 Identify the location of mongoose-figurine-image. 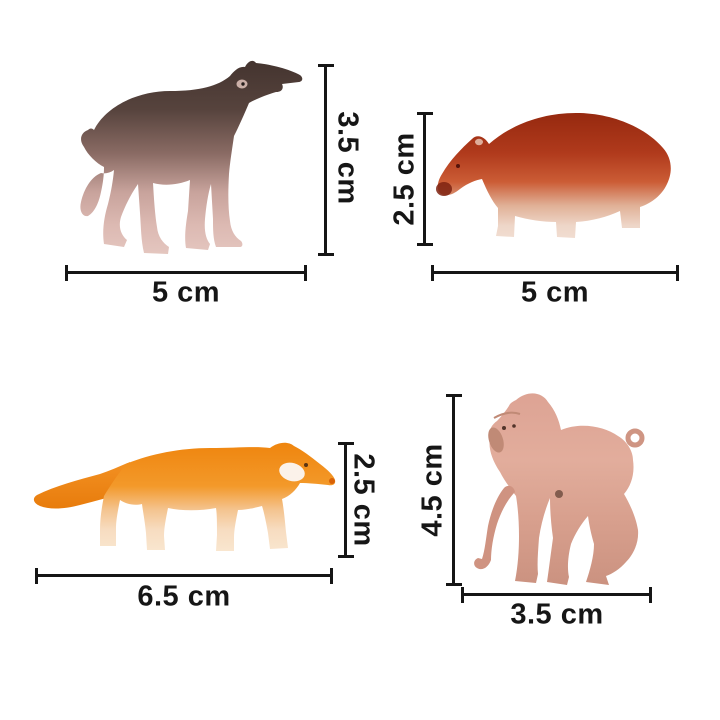
(184, 496).